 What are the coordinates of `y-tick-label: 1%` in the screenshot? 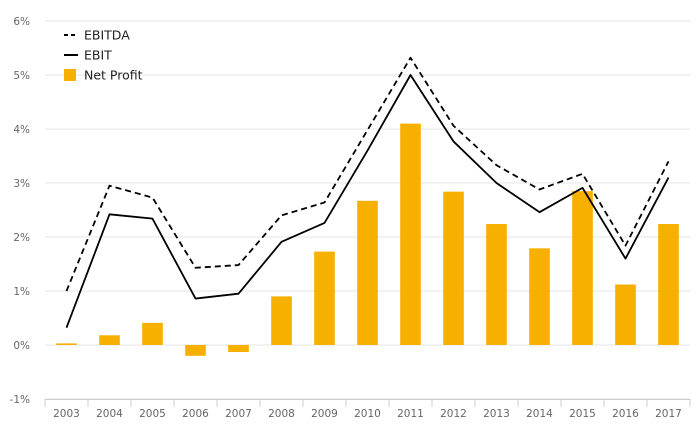 It's located at (21, 292).